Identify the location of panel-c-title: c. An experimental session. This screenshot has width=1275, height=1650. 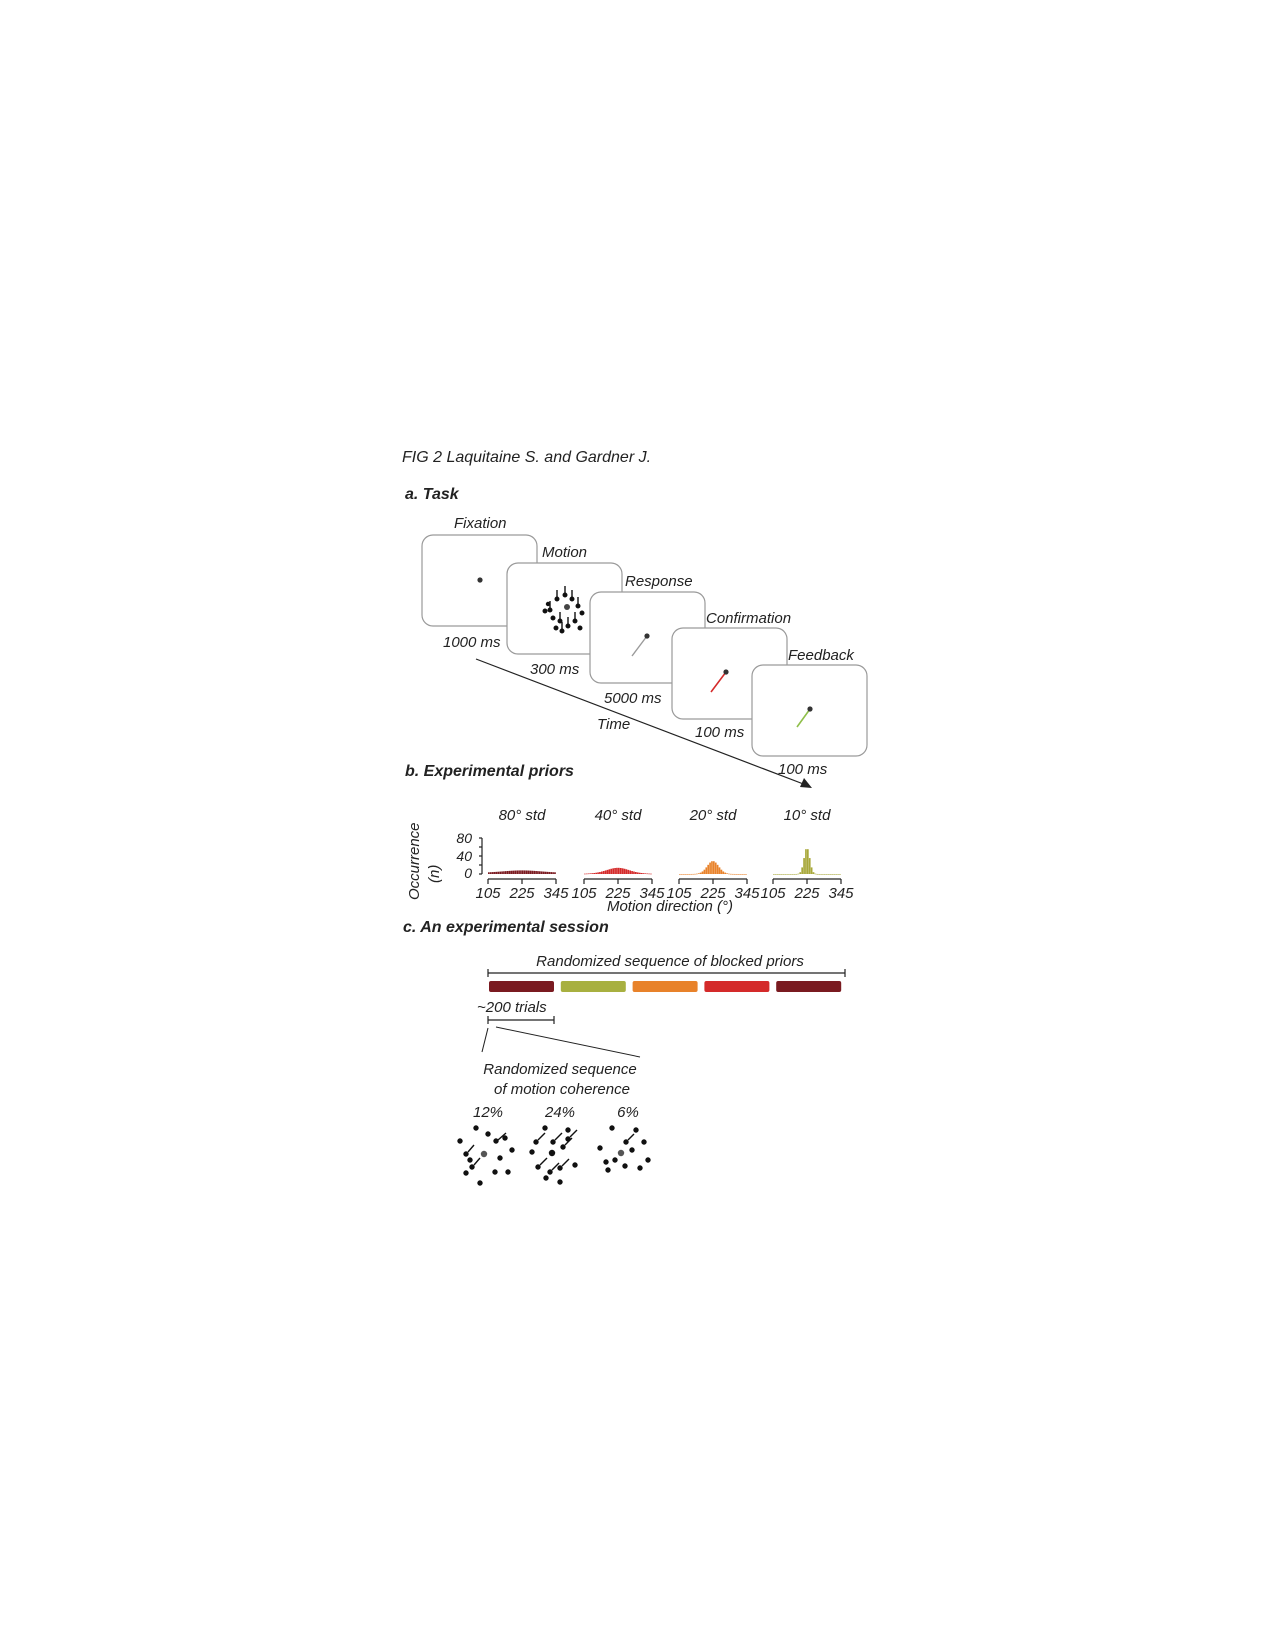
(506, 927).